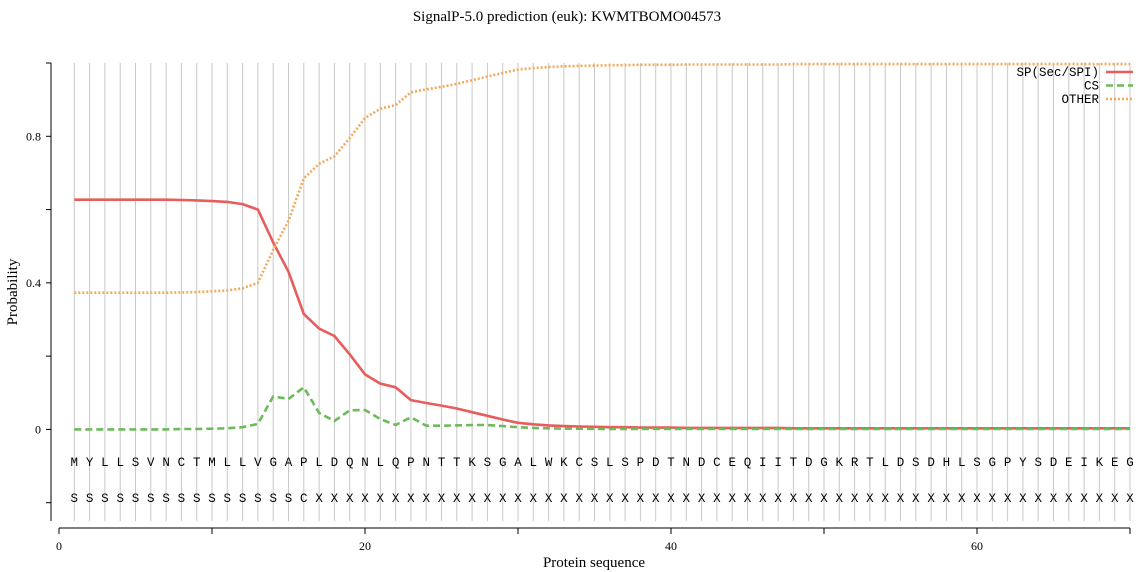 The height and width of the screenshot is (572, 1139). I want to click on legend-label: CS, so click(1091, 87).